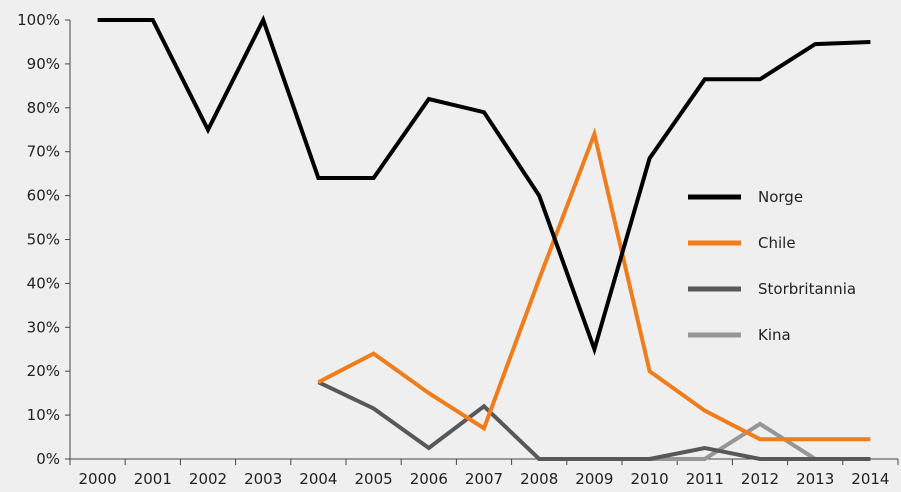 Image resolution: width=901 pixels, height=492 pixels. What do you see at coordinates (263, 479) in the screenshot?
I see `x-tick-label: 2003` at bounding box center [263, 479].